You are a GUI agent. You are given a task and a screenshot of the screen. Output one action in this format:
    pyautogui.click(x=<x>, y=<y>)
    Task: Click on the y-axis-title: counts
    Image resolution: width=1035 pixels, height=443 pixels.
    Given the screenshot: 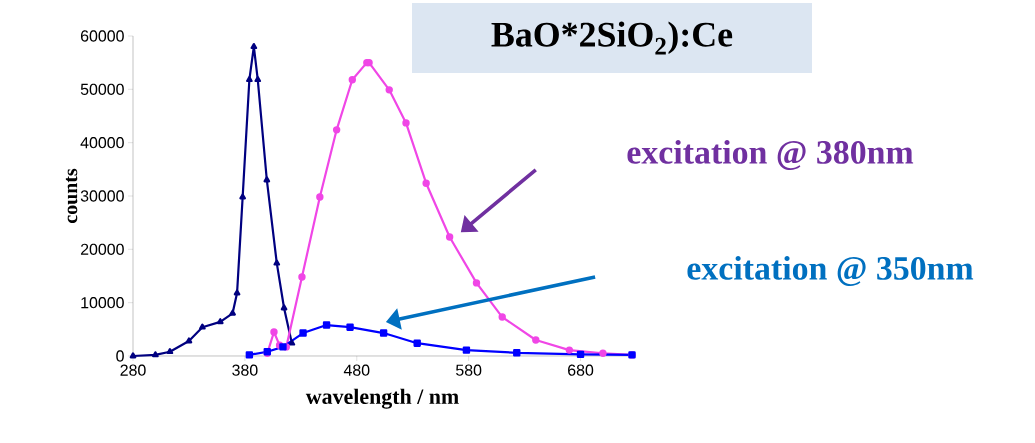 What is the action you would take?
    pyautogui.click(x=71, y=195)
    